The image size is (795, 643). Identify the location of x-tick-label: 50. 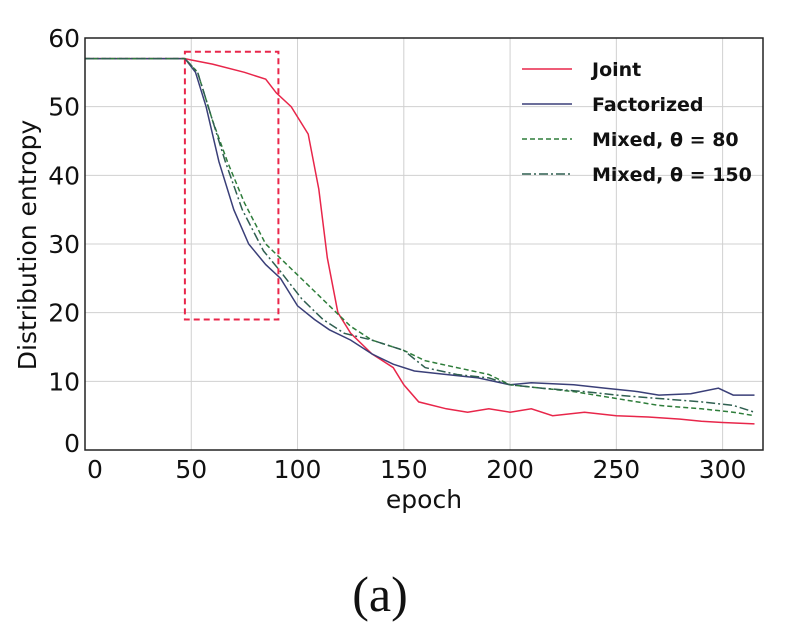
(191, 469).